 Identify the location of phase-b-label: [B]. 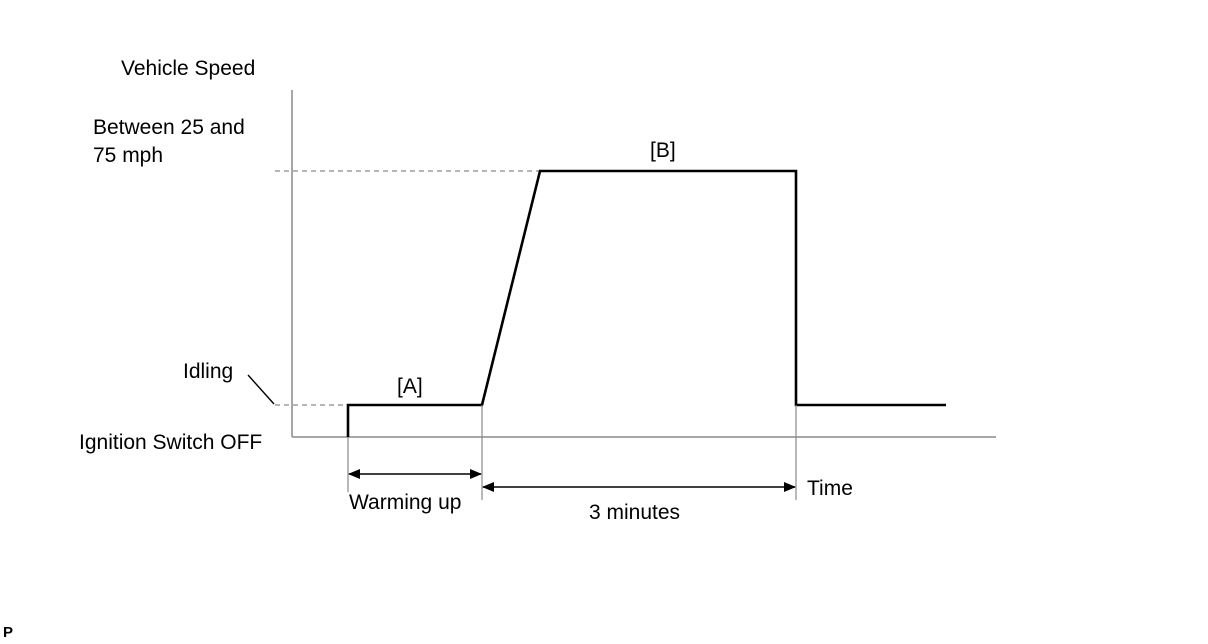
(663, 150).